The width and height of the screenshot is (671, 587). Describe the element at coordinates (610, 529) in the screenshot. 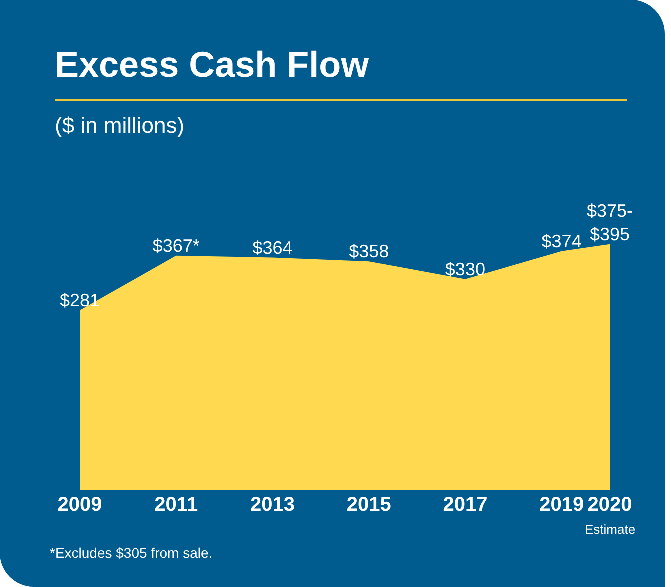

I see `text: Estimate` at that location.